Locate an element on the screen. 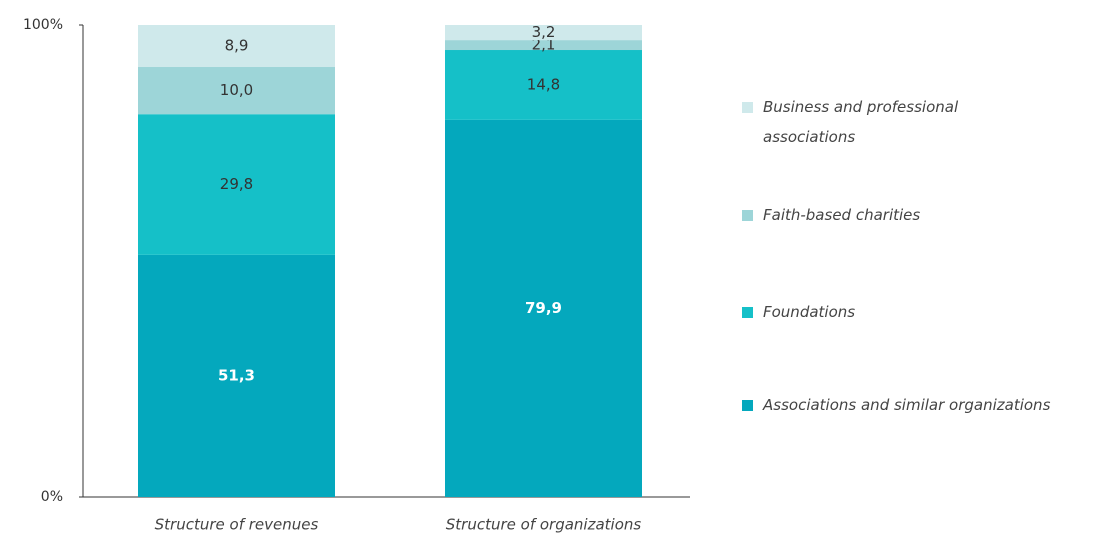 The width and height of the screenshot is (1105, 538). data-label: 3,2 is located at coordinates (544, 32).